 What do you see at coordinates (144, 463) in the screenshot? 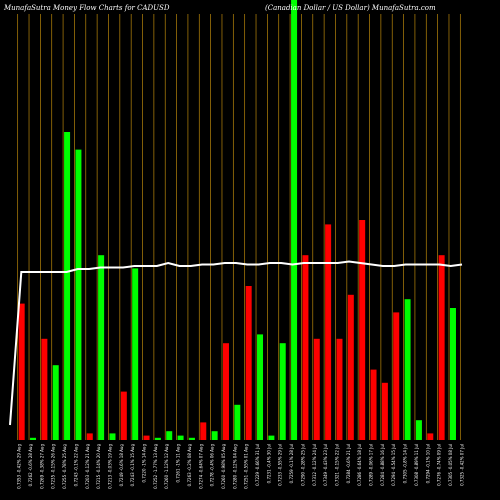
I see `x-tick-label-12: 0.7220 -1% 14 Aug` at bounding box center [144, 463].